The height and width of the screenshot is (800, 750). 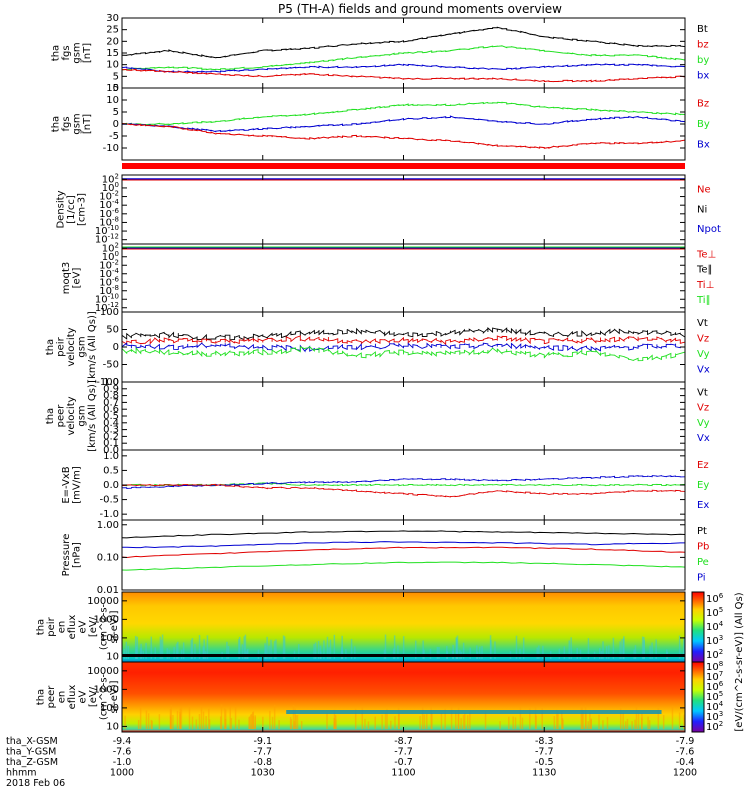 What do you see at coordinates (703, 408) in the screenshot?
I see `legend-Vz: Vz` at bounding box center [703, 408].